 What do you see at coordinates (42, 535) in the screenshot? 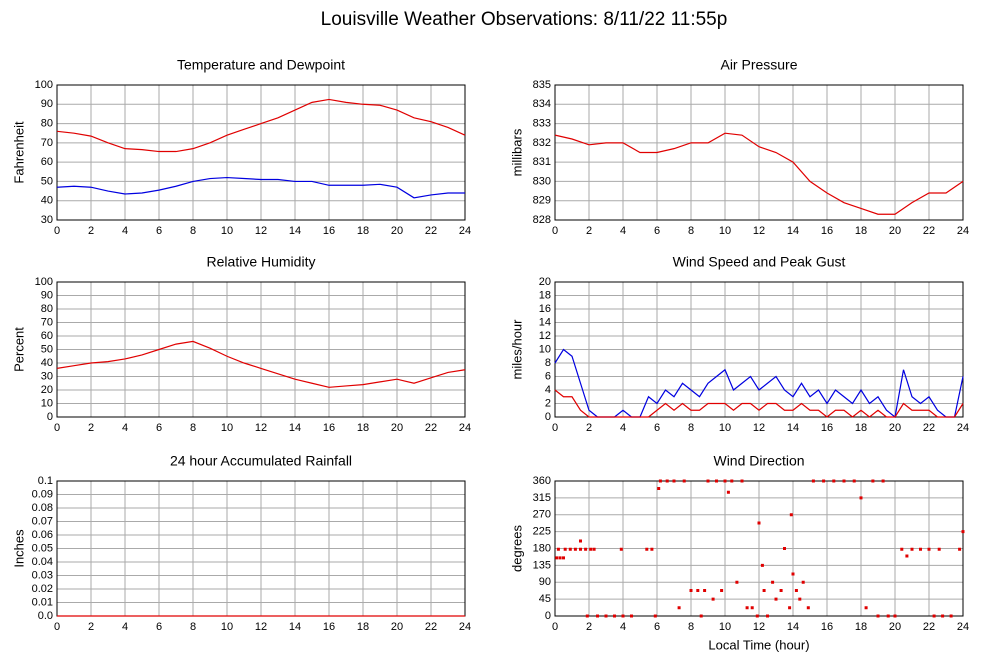
I see `y-tick-label: 0.06` at bounding box center [42, 535].